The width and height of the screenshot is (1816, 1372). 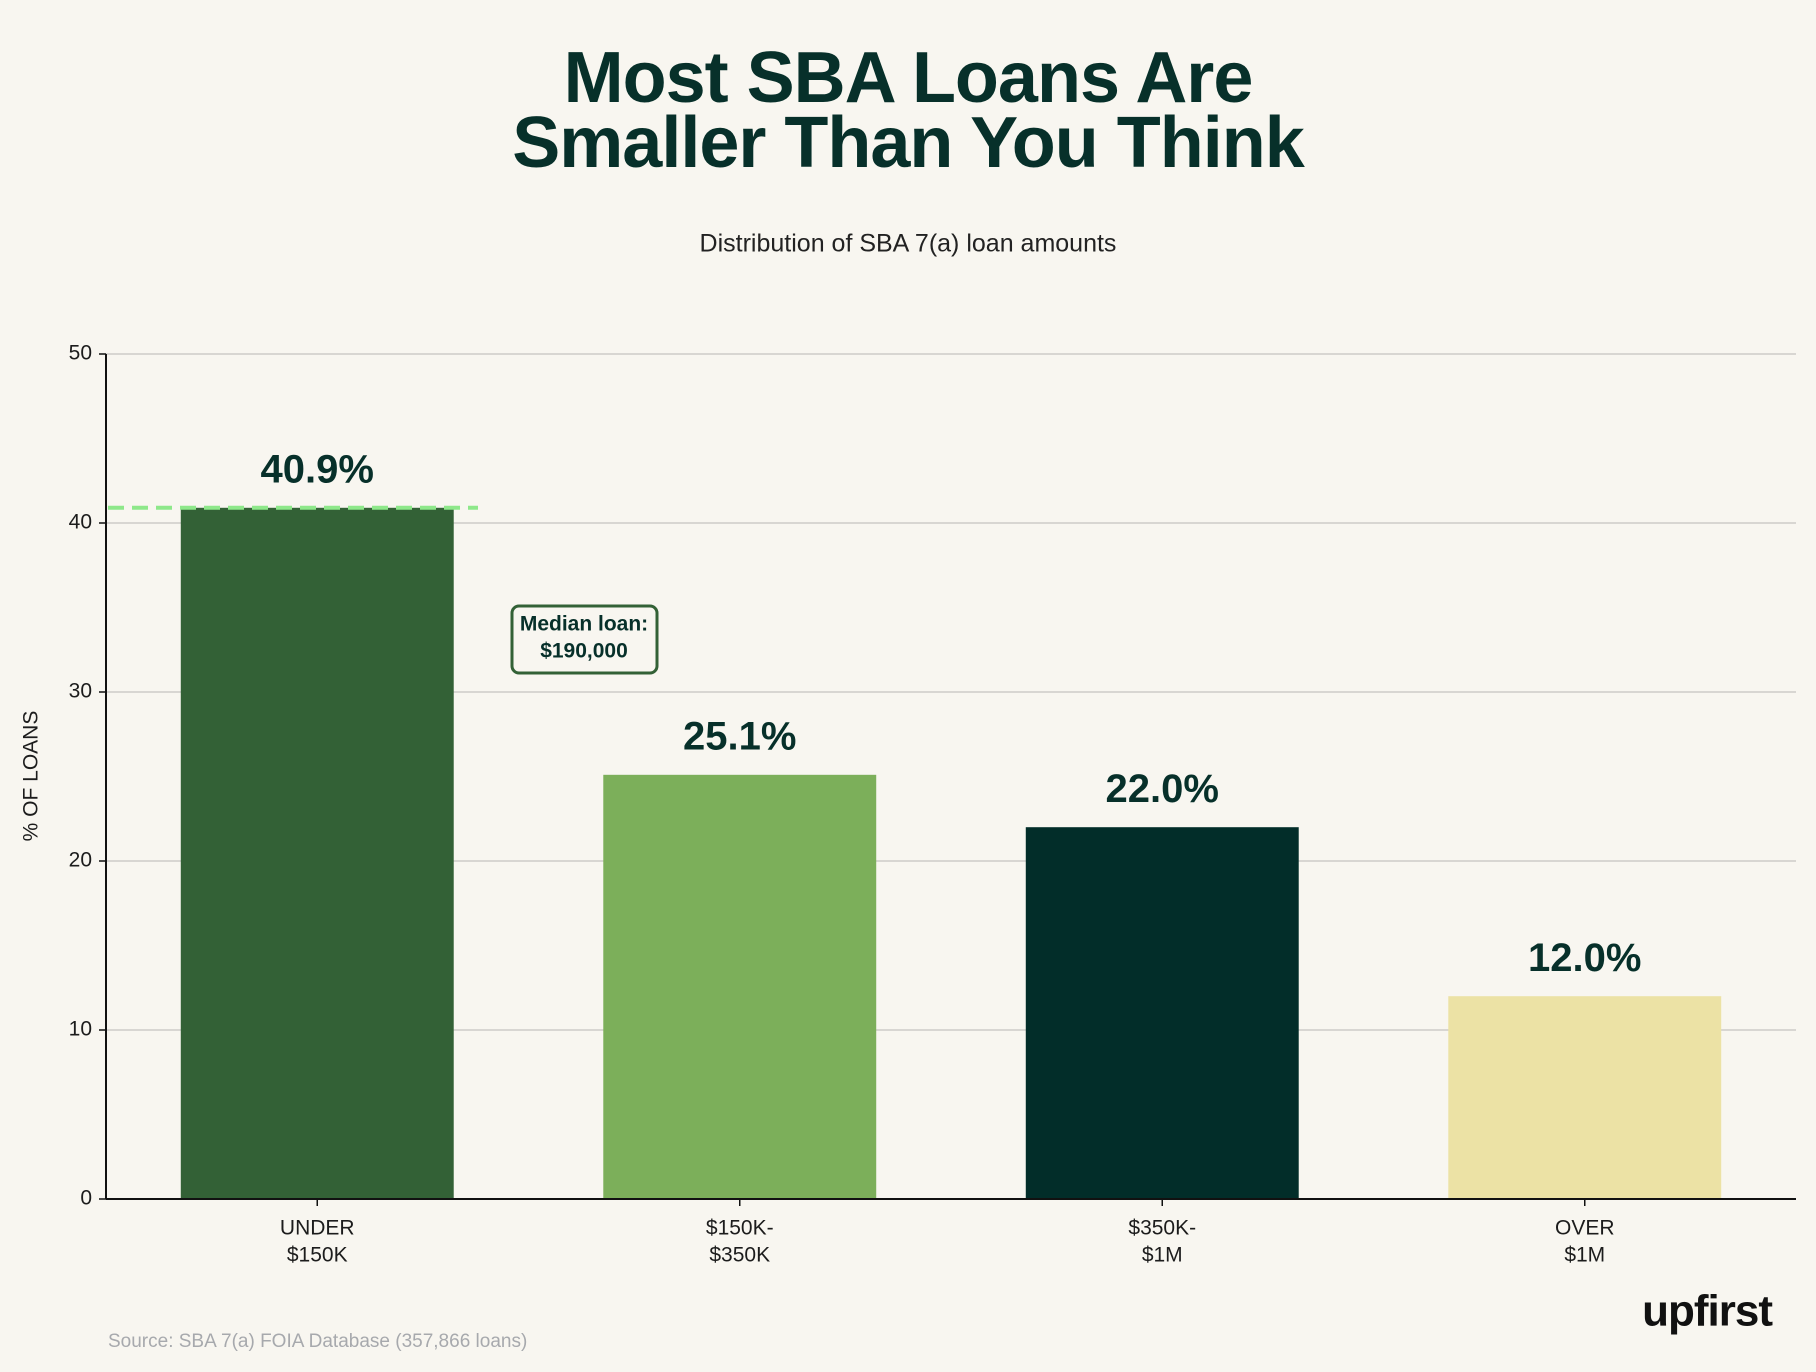 What do you see at coordinates (317, 1255) in the screenshot?
I see `x-tick-label: $150K` at bounding box center [317, 1255].